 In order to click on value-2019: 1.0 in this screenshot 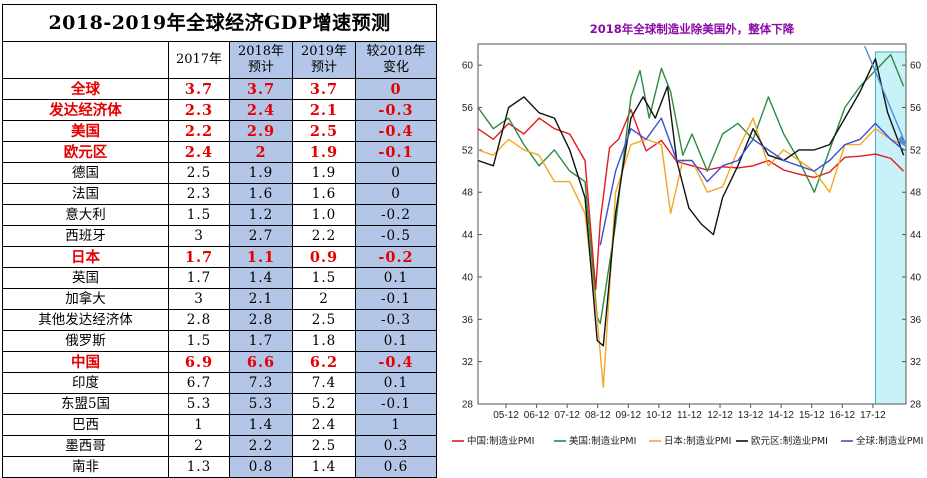, I will do `click(324, 215)`.